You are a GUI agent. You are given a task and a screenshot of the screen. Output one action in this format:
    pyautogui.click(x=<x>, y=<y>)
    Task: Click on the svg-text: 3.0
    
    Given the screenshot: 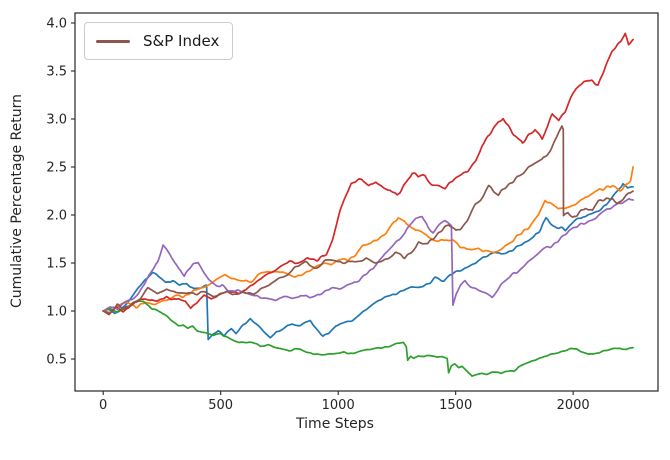 What is the action you would take?
    pyautogui.click(x=56, y=119)
    